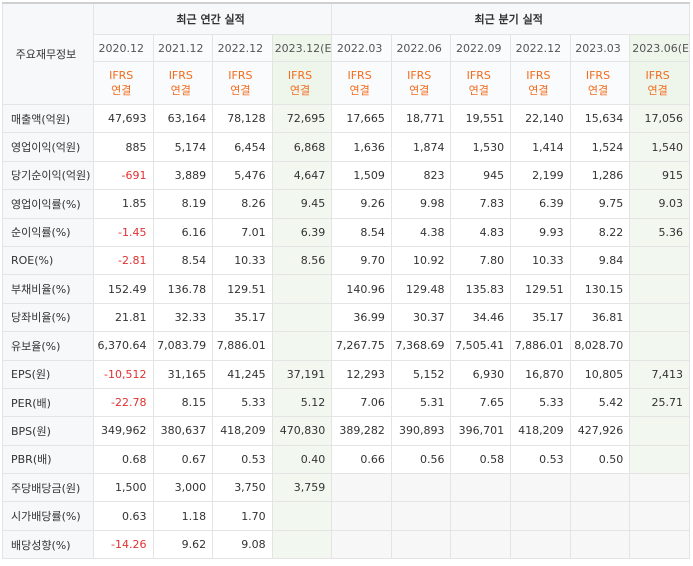  What do you see at coordinates (481, 260) in the screenshot?
I see `value-cell: 7.80` at bounding box center [481, 260].